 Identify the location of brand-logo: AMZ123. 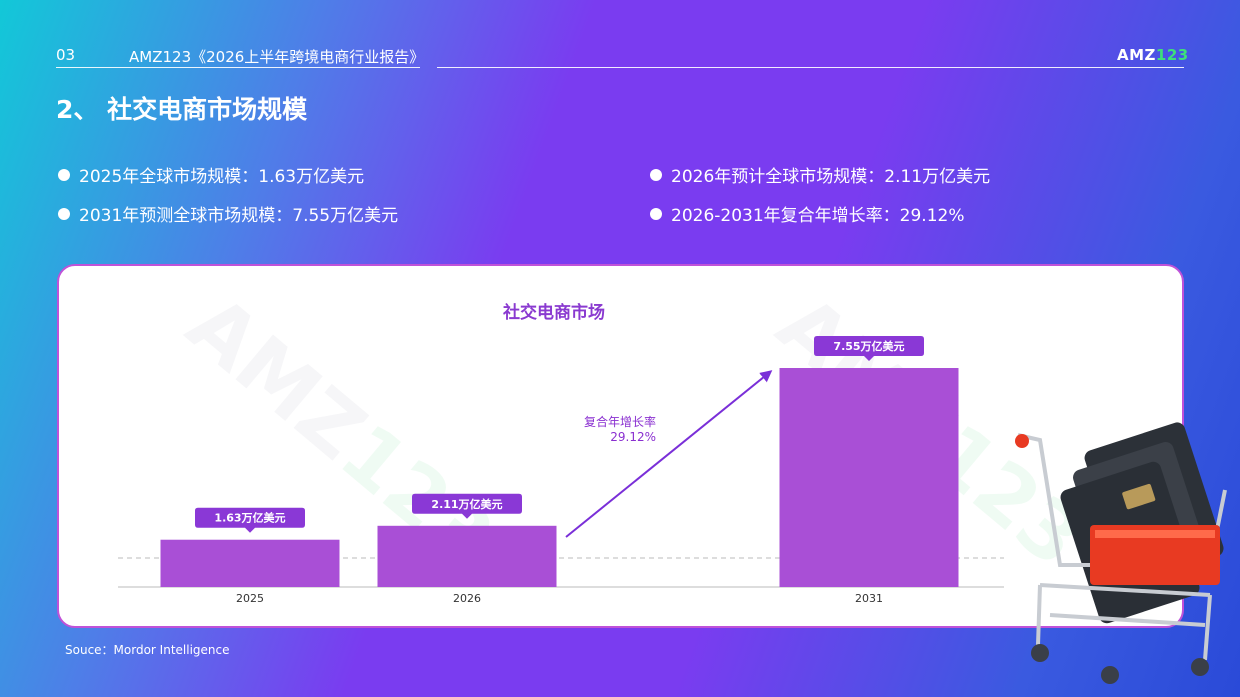
(1153, 55).